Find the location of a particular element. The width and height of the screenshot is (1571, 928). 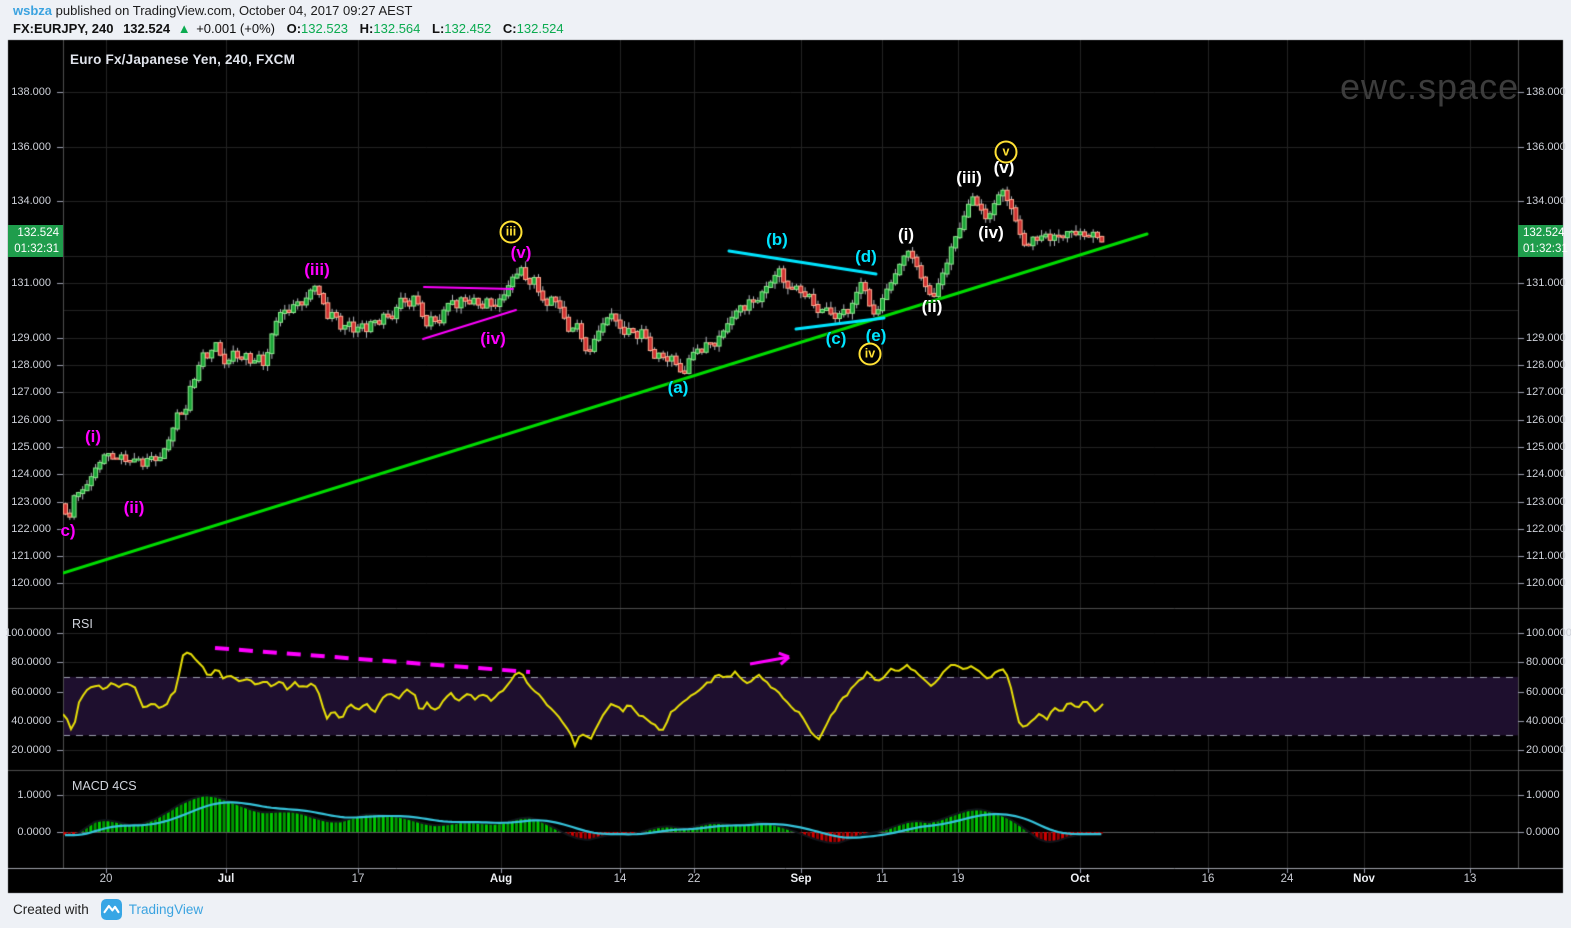

price-tick-left: 131.000 is located at coordinates (31, 283).